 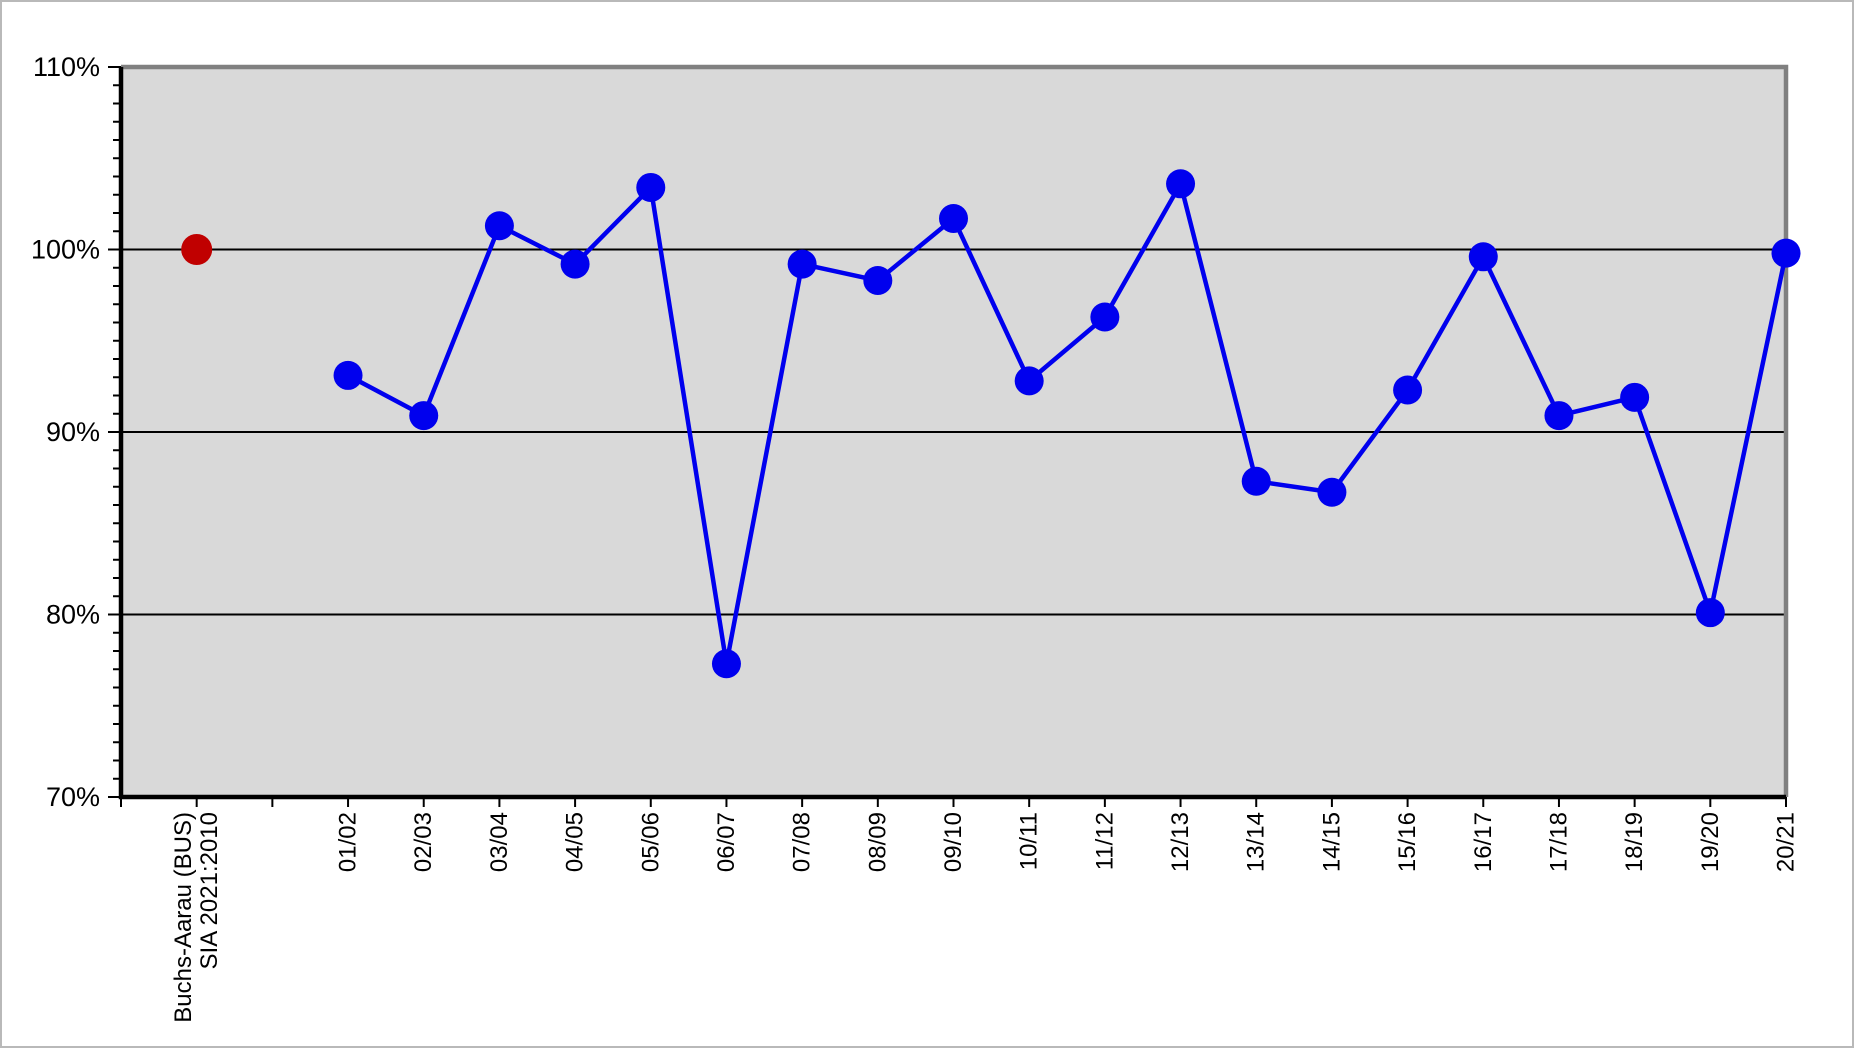 What do you see at coordinates (953, 842) in the screenshot?
I see `x-axis-label: 09/10` at bounding box center [953, 842].